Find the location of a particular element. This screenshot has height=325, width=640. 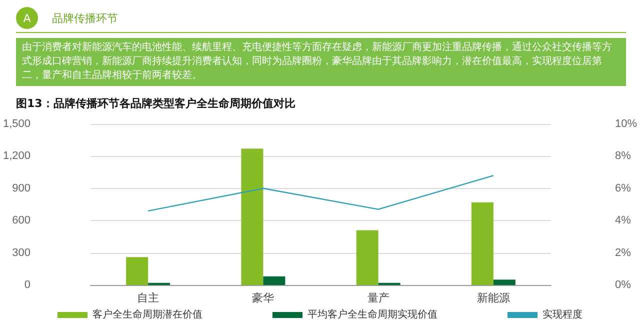

y2-tick-label: 8% is located at coordinates (623, 156).